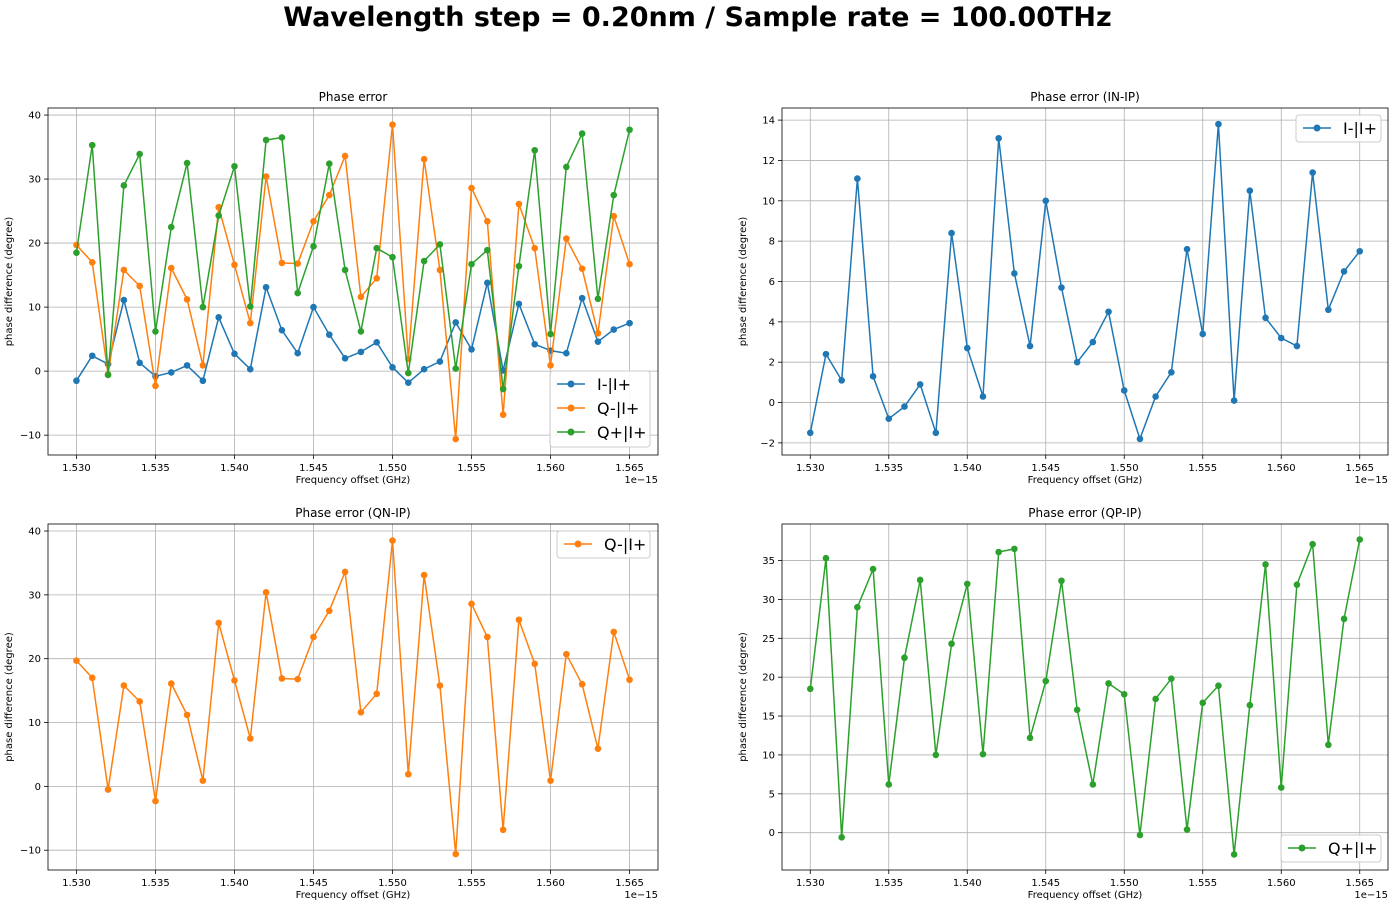 The width and height of the screenshot is (1395, 907). Describe the element at coordinates (34, 659) in the screenshot. I see `y-tick-label: 20` at that location.